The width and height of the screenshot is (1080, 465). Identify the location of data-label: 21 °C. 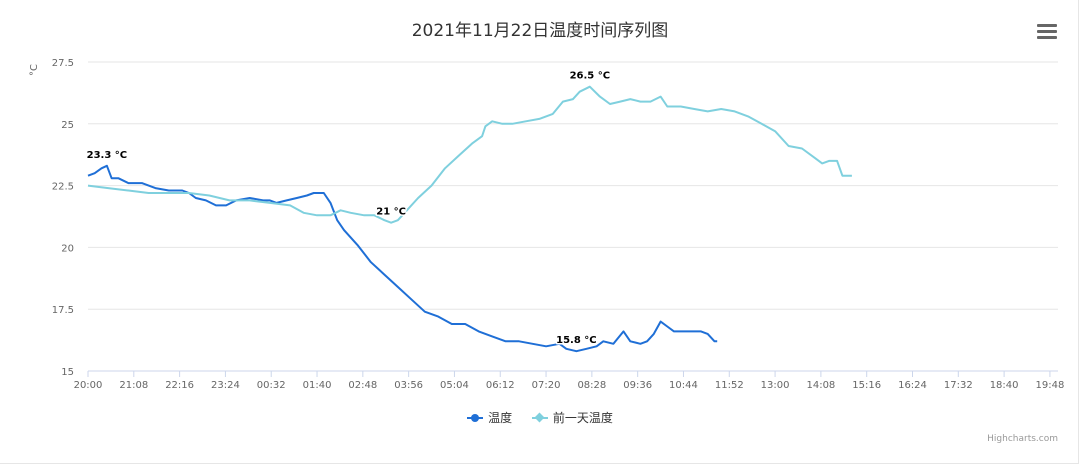
(391, 212).